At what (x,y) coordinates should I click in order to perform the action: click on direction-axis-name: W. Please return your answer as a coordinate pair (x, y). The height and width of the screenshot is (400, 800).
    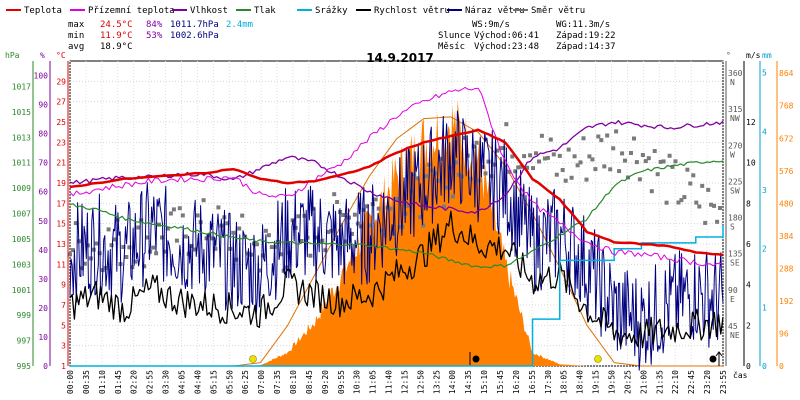
    Looking at the image, I should click on (732, 154).